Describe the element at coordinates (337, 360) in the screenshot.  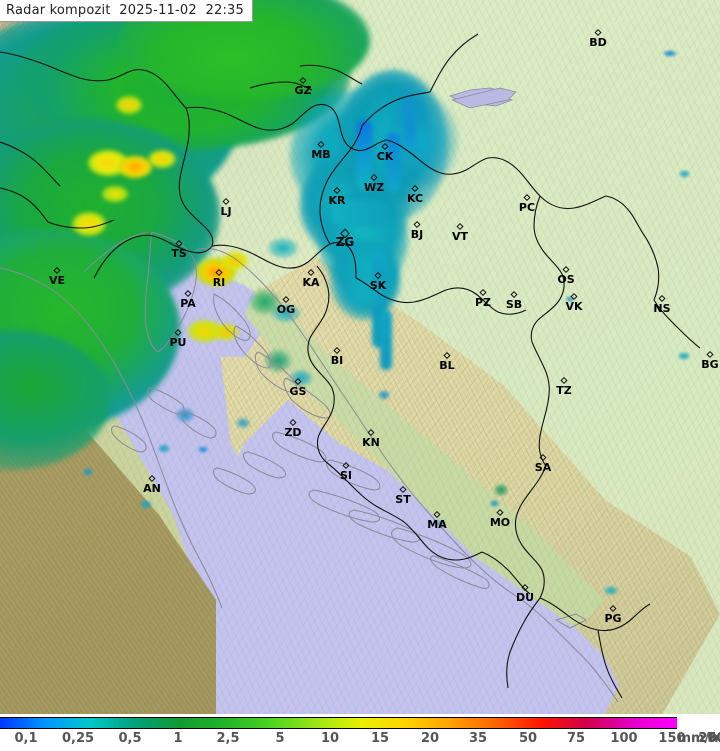
I see `city-label: BI` at that location.